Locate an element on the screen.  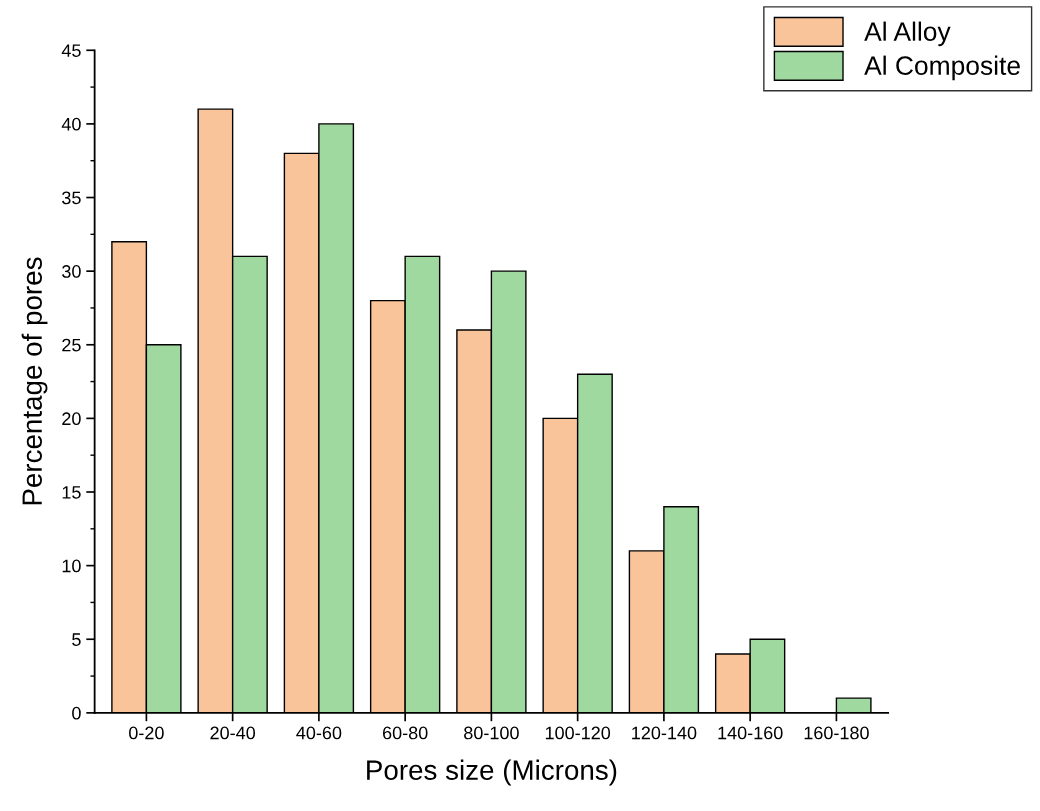
x-tick-label: 40-60 is located at coordinates (319, 733).